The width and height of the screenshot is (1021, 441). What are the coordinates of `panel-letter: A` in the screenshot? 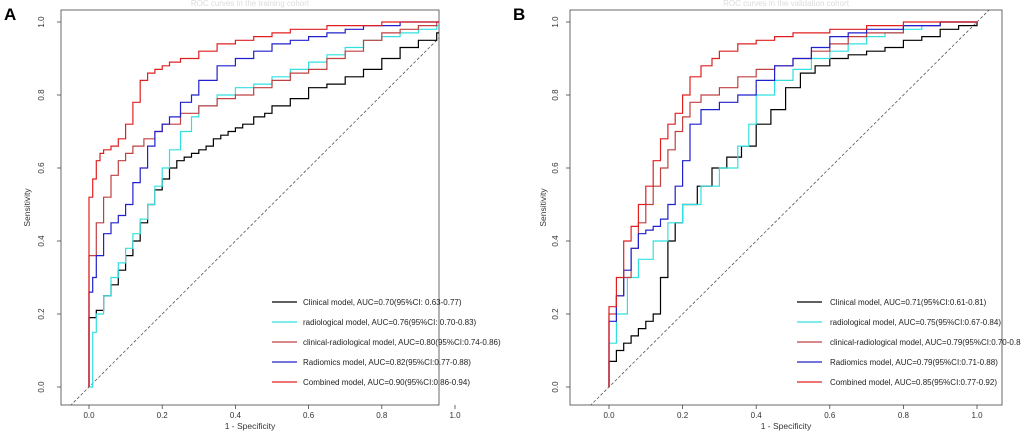 It's located at (10, 14).